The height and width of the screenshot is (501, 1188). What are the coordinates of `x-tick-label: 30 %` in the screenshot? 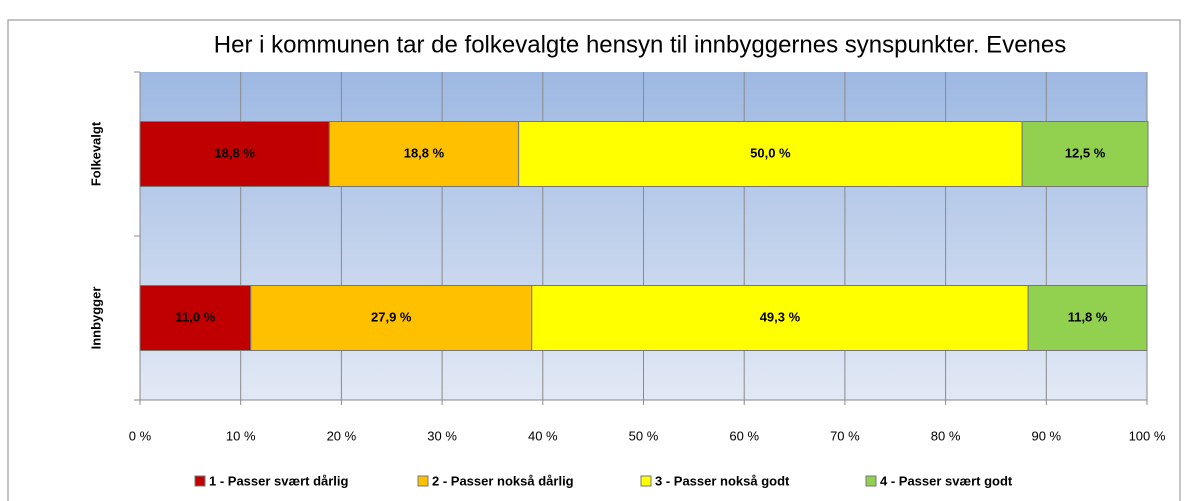 It's located at (442, 435).